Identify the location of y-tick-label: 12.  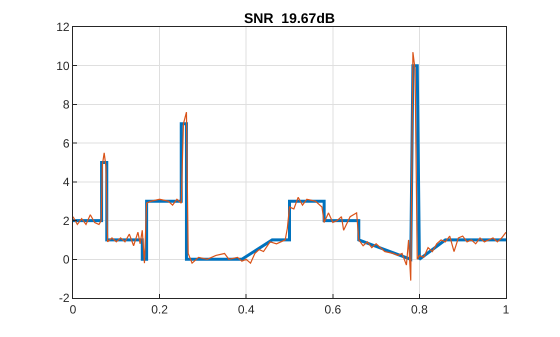
(63, 27).